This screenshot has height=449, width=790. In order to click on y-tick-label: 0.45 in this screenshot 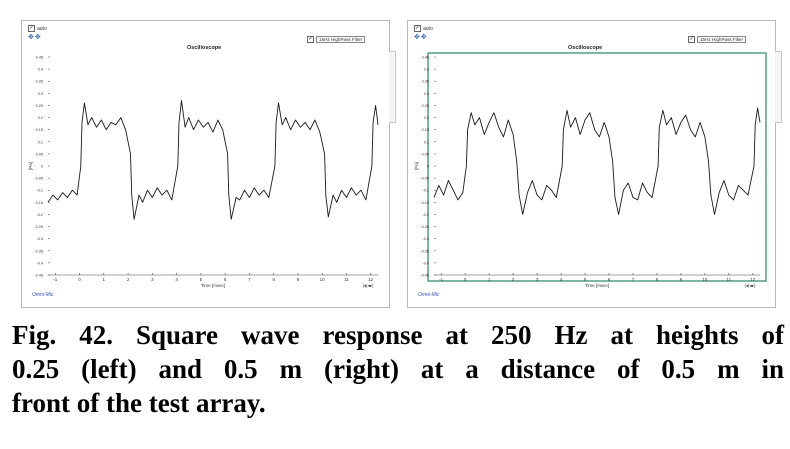, I will do `click(39, 58)`.